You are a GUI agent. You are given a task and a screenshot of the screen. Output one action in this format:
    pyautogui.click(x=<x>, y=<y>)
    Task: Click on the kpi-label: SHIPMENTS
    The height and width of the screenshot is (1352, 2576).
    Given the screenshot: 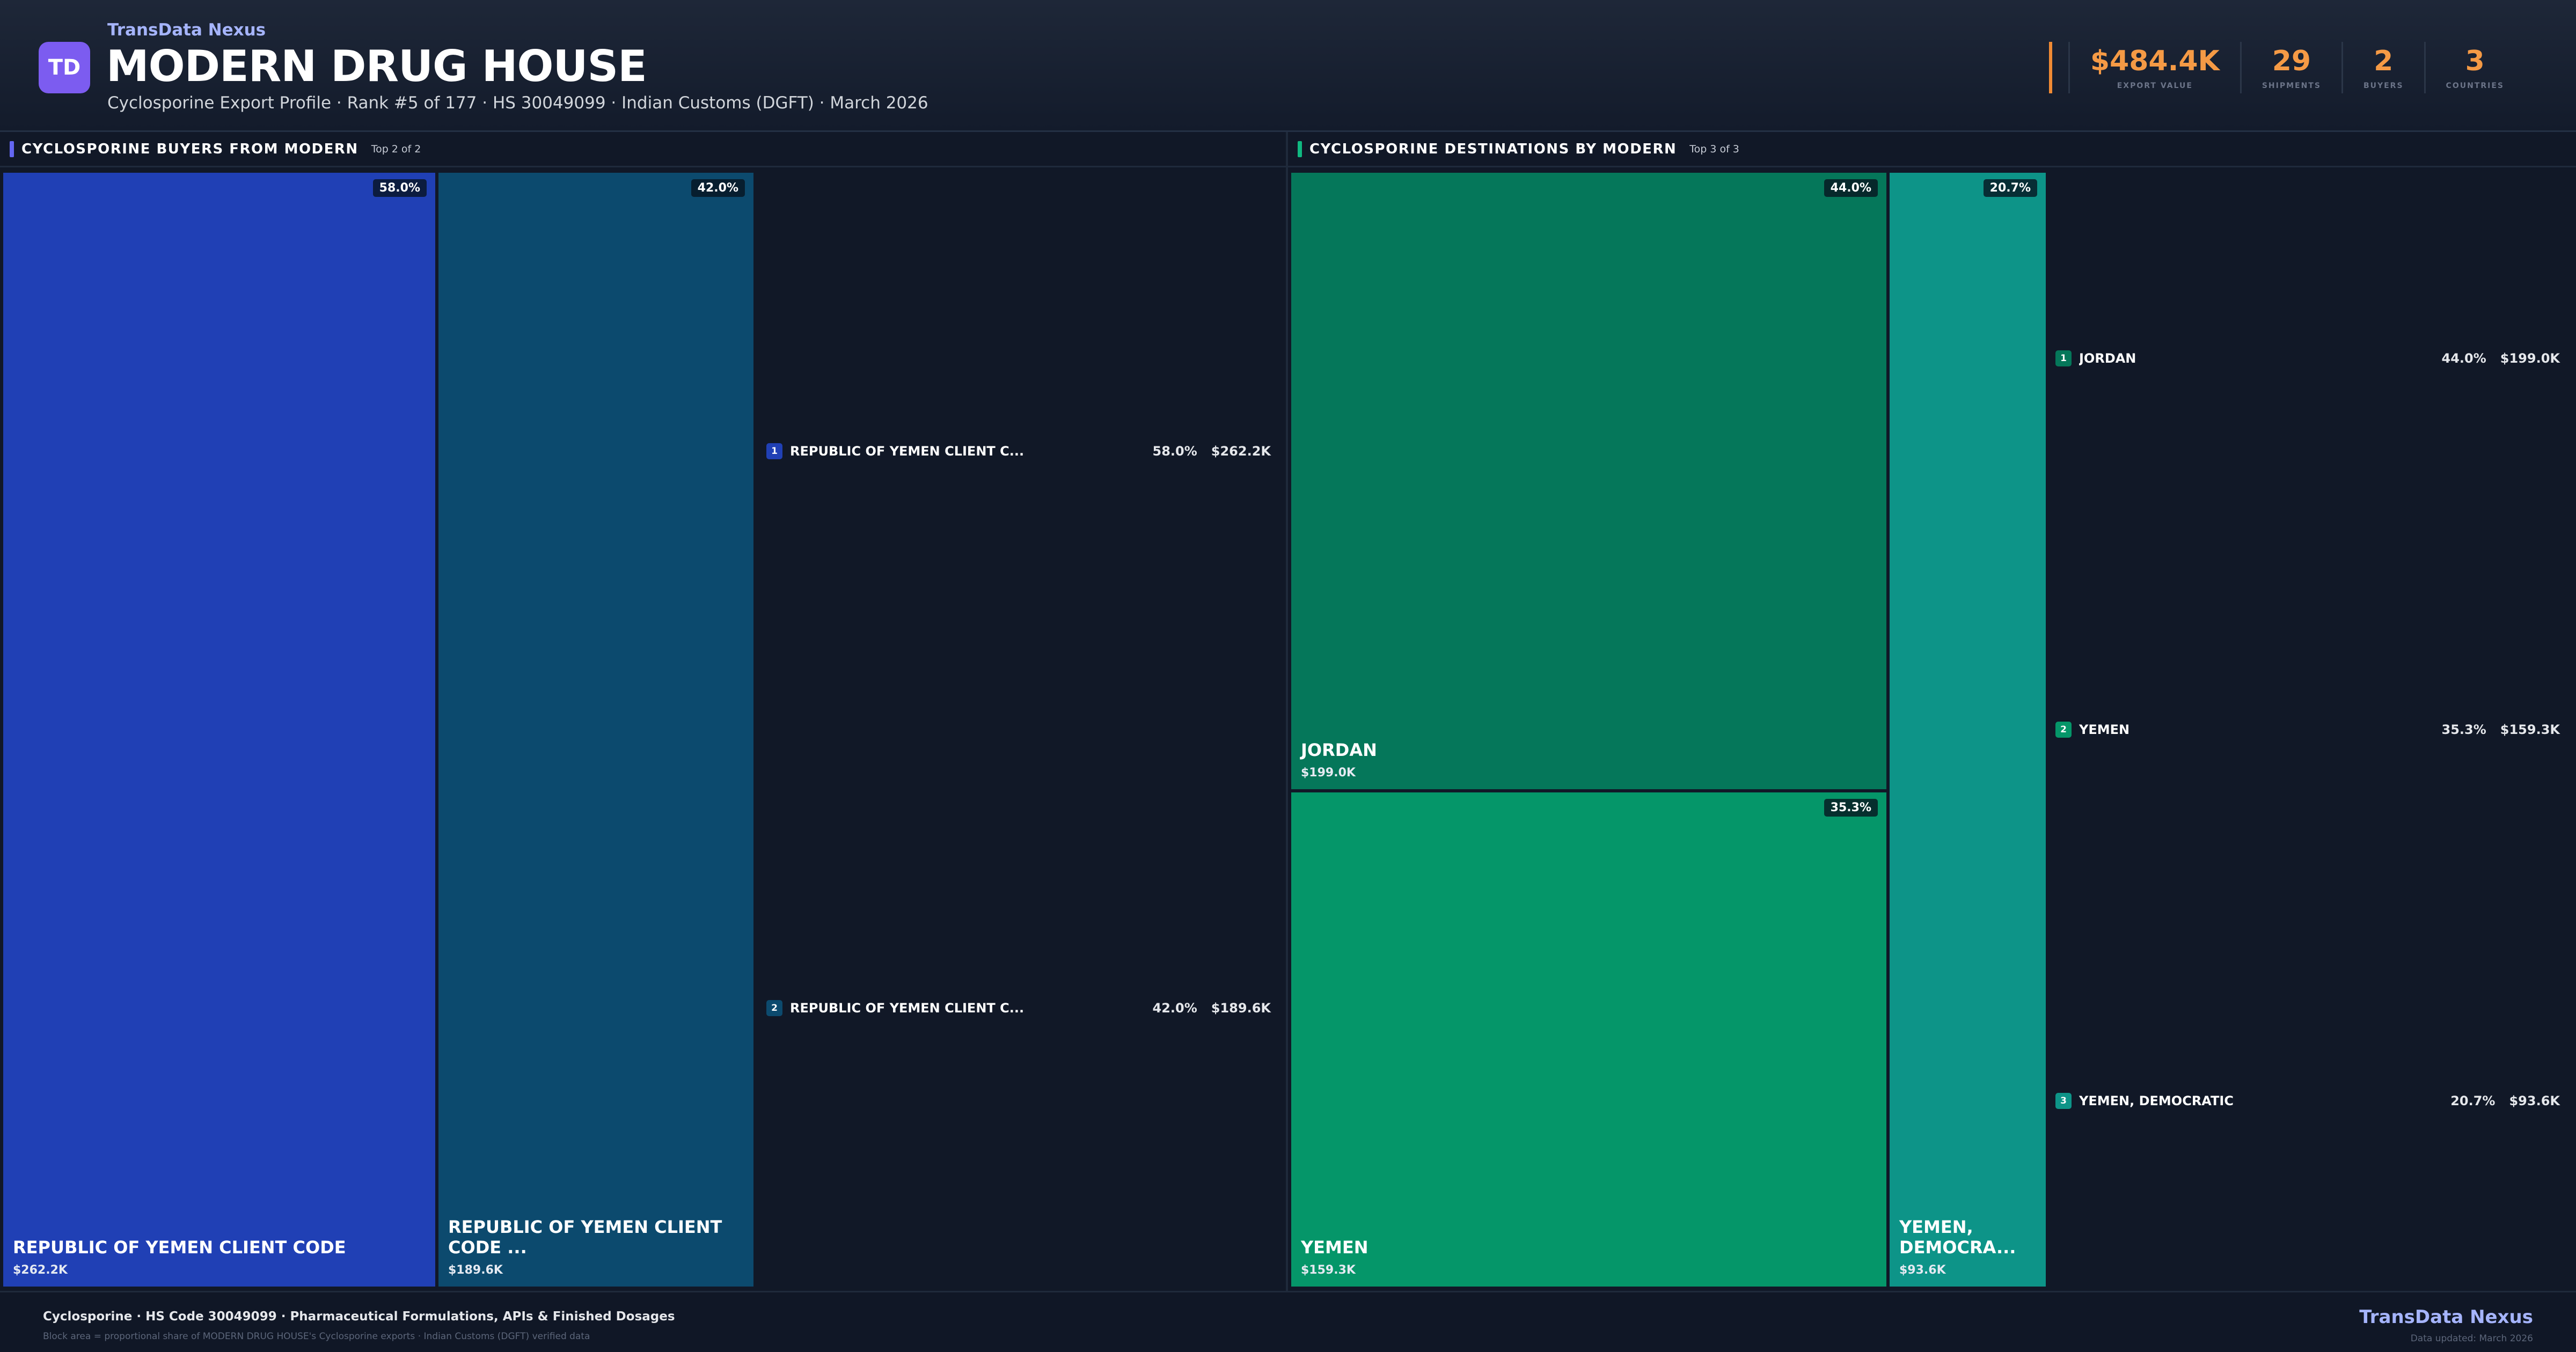 What is the action you would take?
    pyautogui.click(x=2291, y=86)
    